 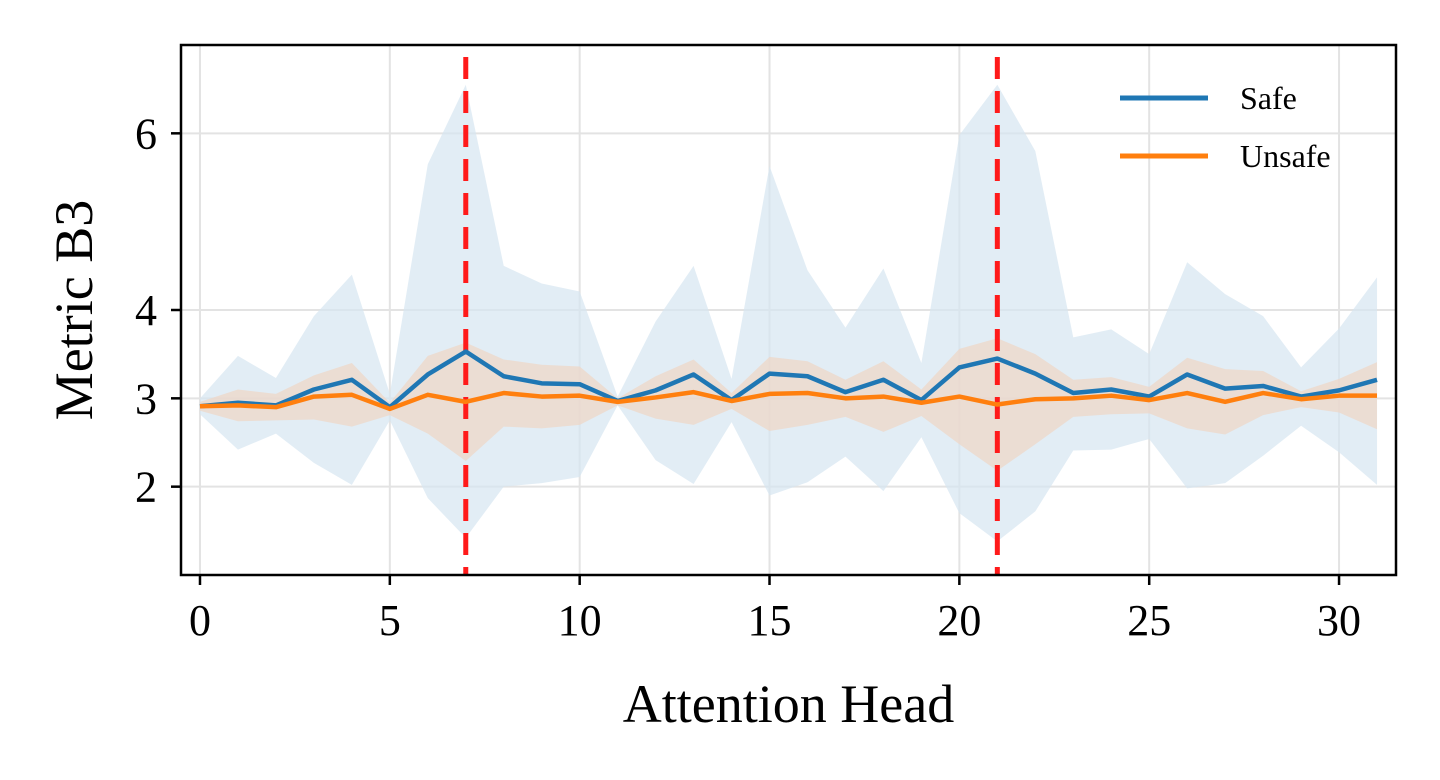 I want to click on y-tick-label: 6, so click(x=146, y=133).